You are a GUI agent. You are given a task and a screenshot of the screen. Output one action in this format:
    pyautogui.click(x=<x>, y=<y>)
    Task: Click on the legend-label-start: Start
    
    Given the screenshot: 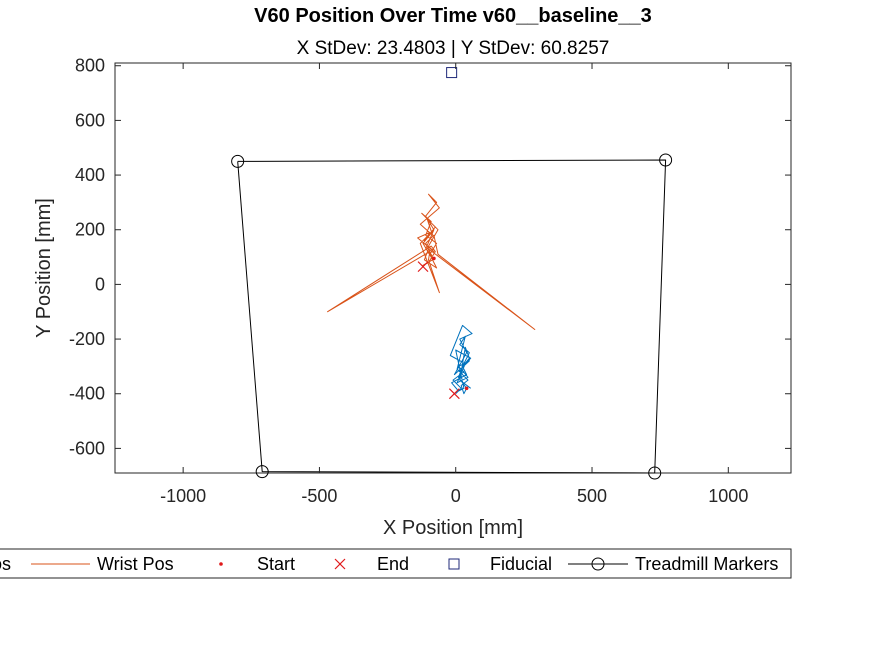 What is the action you would take?
    pyautogui.click(x=276, y=564)
    